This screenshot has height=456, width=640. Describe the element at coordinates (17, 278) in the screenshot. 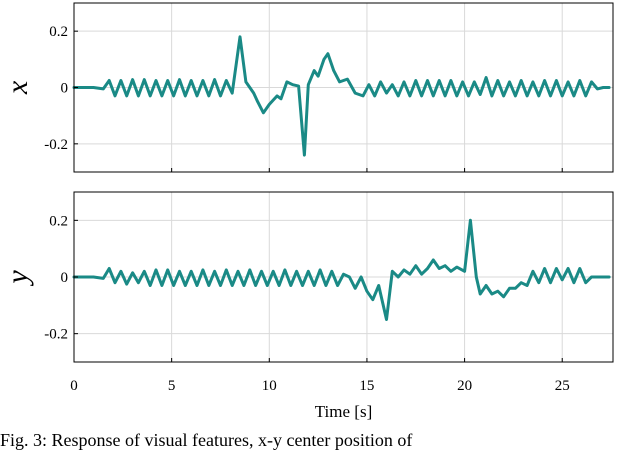

I see `y-axis-label: y` at that location.